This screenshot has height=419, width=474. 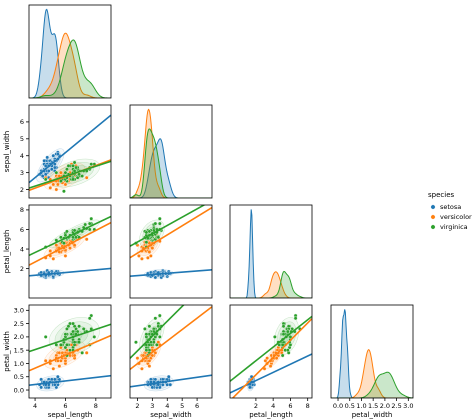 I want to click on x-tick-label: 5, so click(x=182, y=406).